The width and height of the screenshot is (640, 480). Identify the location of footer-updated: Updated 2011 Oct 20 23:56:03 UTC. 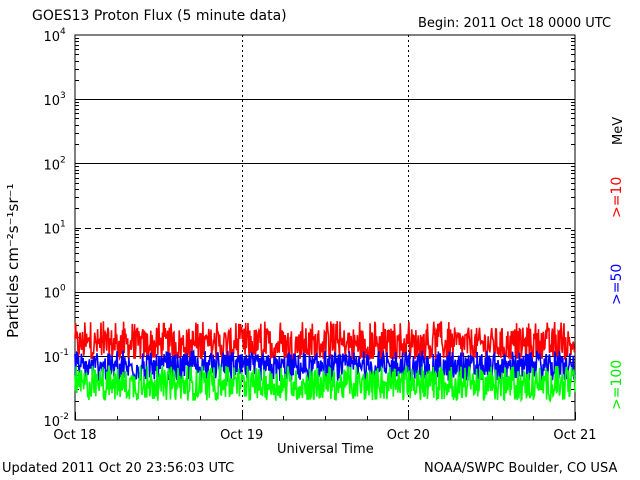
(118, 468).